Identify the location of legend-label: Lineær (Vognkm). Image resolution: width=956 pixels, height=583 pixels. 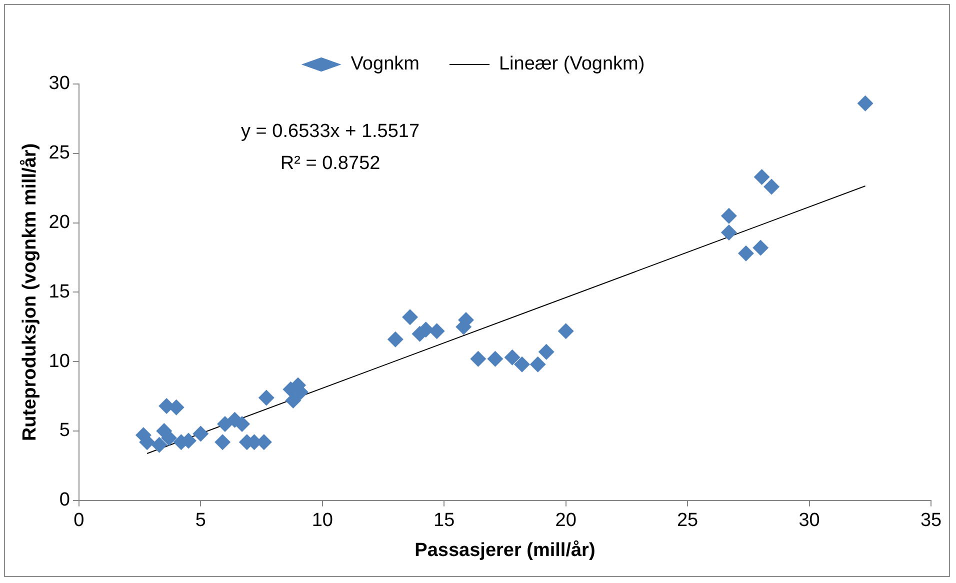
(571, 64).